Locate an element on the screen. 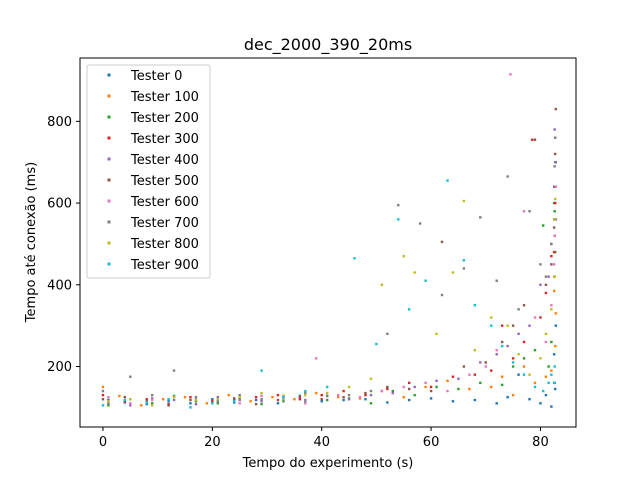 Image resolution: width=640 pixels, height=480 pixels. x-tick-label: 80 is located at coordinates (540, 442).